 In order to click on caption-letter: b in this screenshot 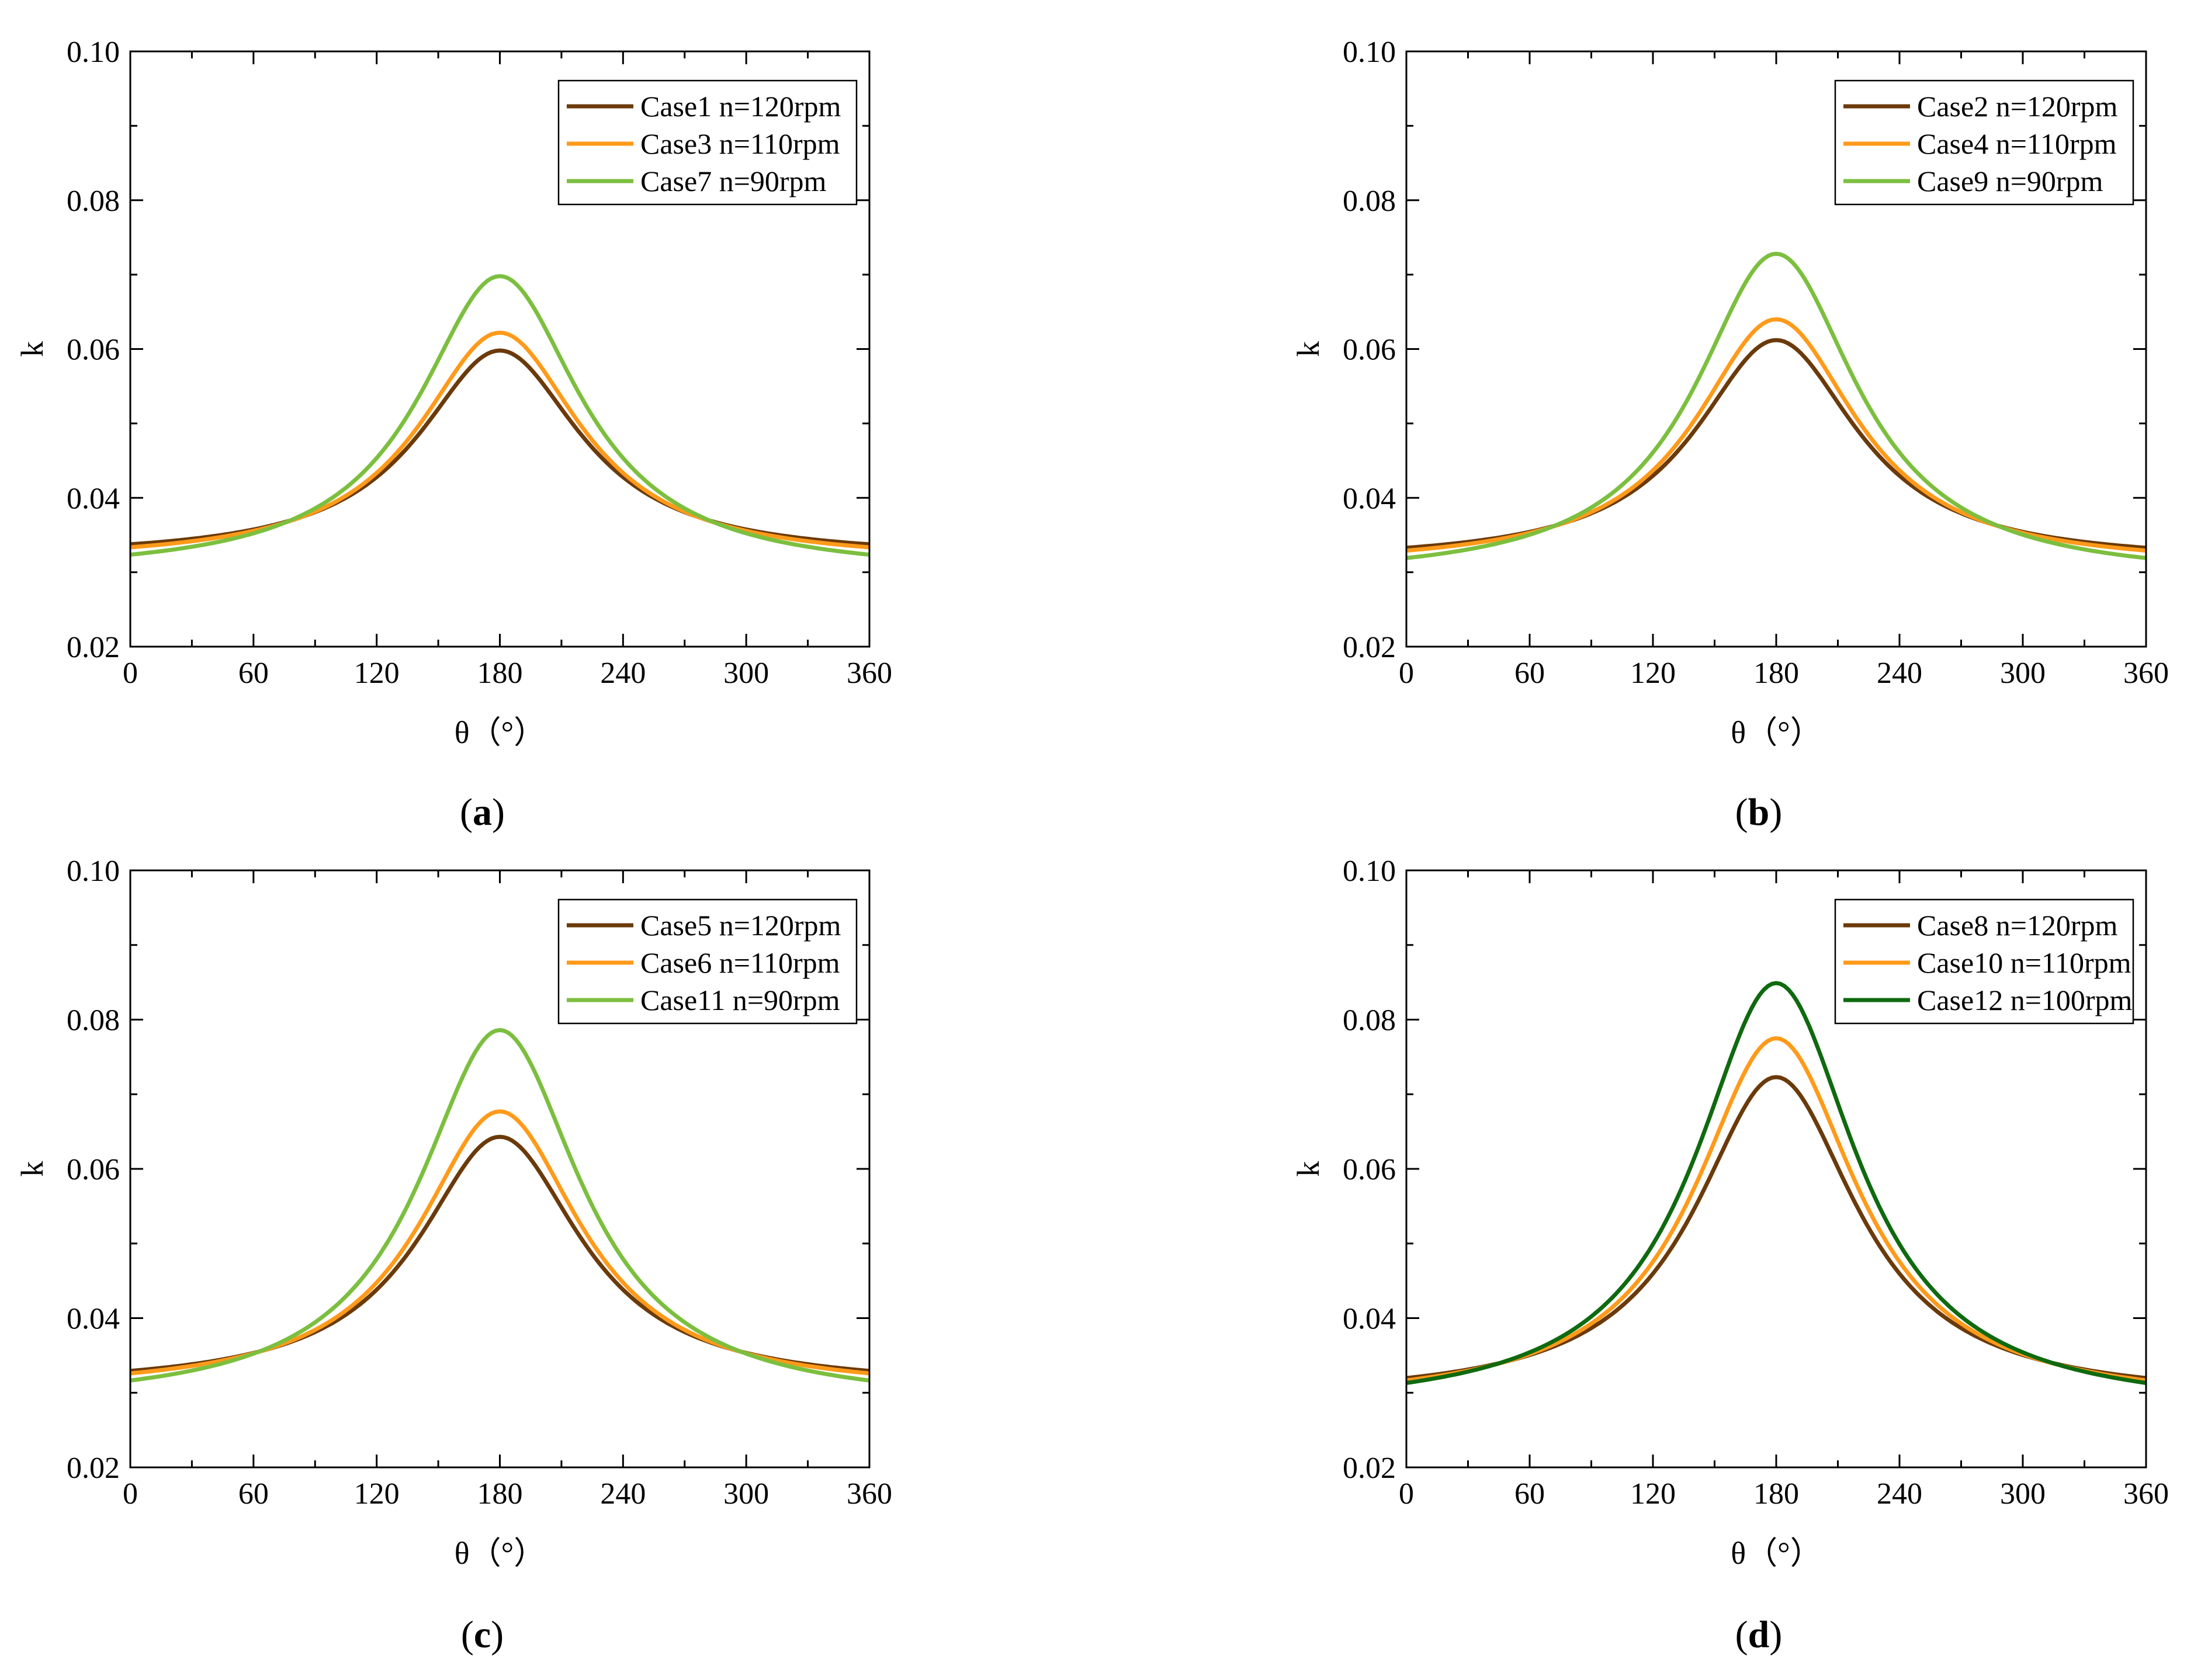, I will do `click(1759, 812)`.